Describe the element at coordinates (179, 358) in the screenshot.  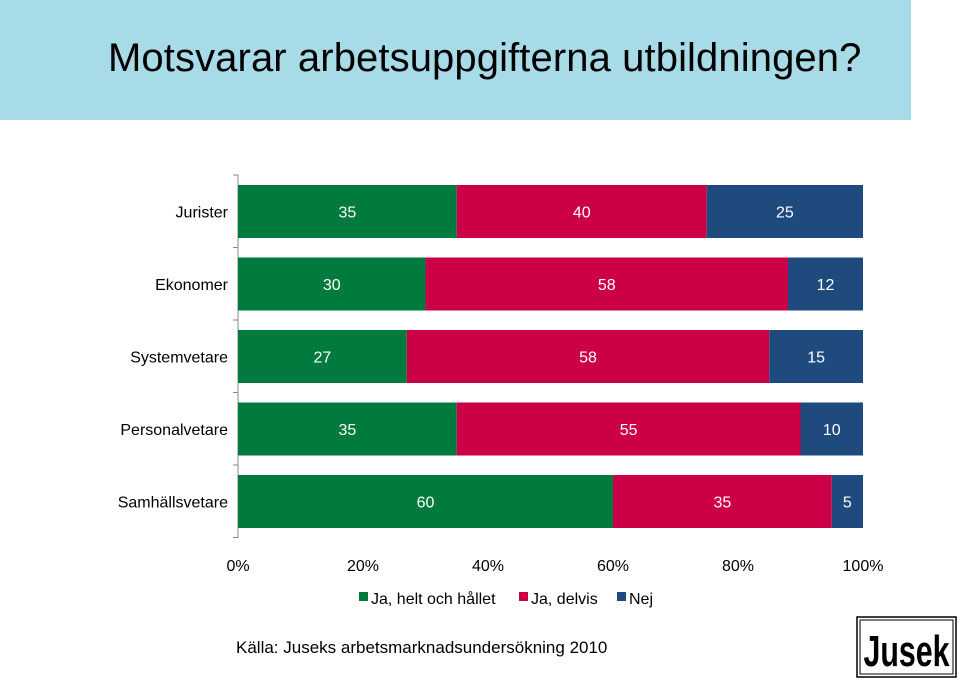
I see `category-label: Systemvetare` at that location.